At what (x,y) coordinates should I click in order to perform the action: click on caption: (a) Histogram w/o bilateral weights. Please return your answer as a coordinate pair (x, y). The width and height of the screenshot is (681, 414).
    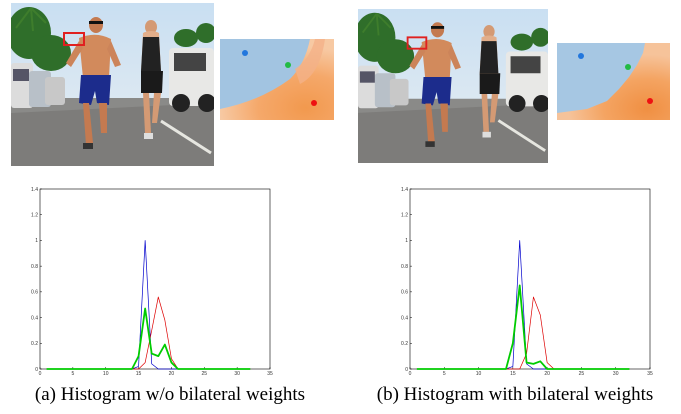
    Looking at the image, I should click on (170, 394).